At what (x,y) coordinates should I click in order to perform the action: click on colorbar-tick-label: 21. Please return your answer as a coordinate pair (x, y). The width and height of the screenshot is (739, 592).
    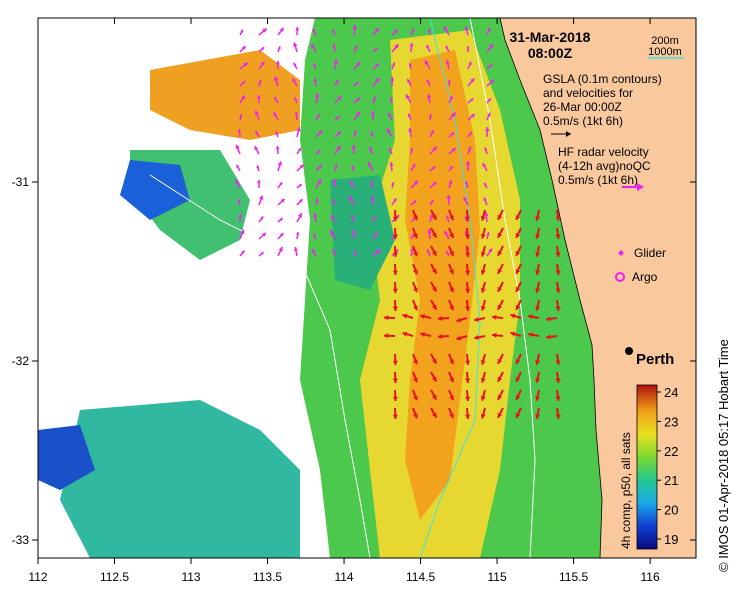
    Looking at the image, I should click on (671, 480).